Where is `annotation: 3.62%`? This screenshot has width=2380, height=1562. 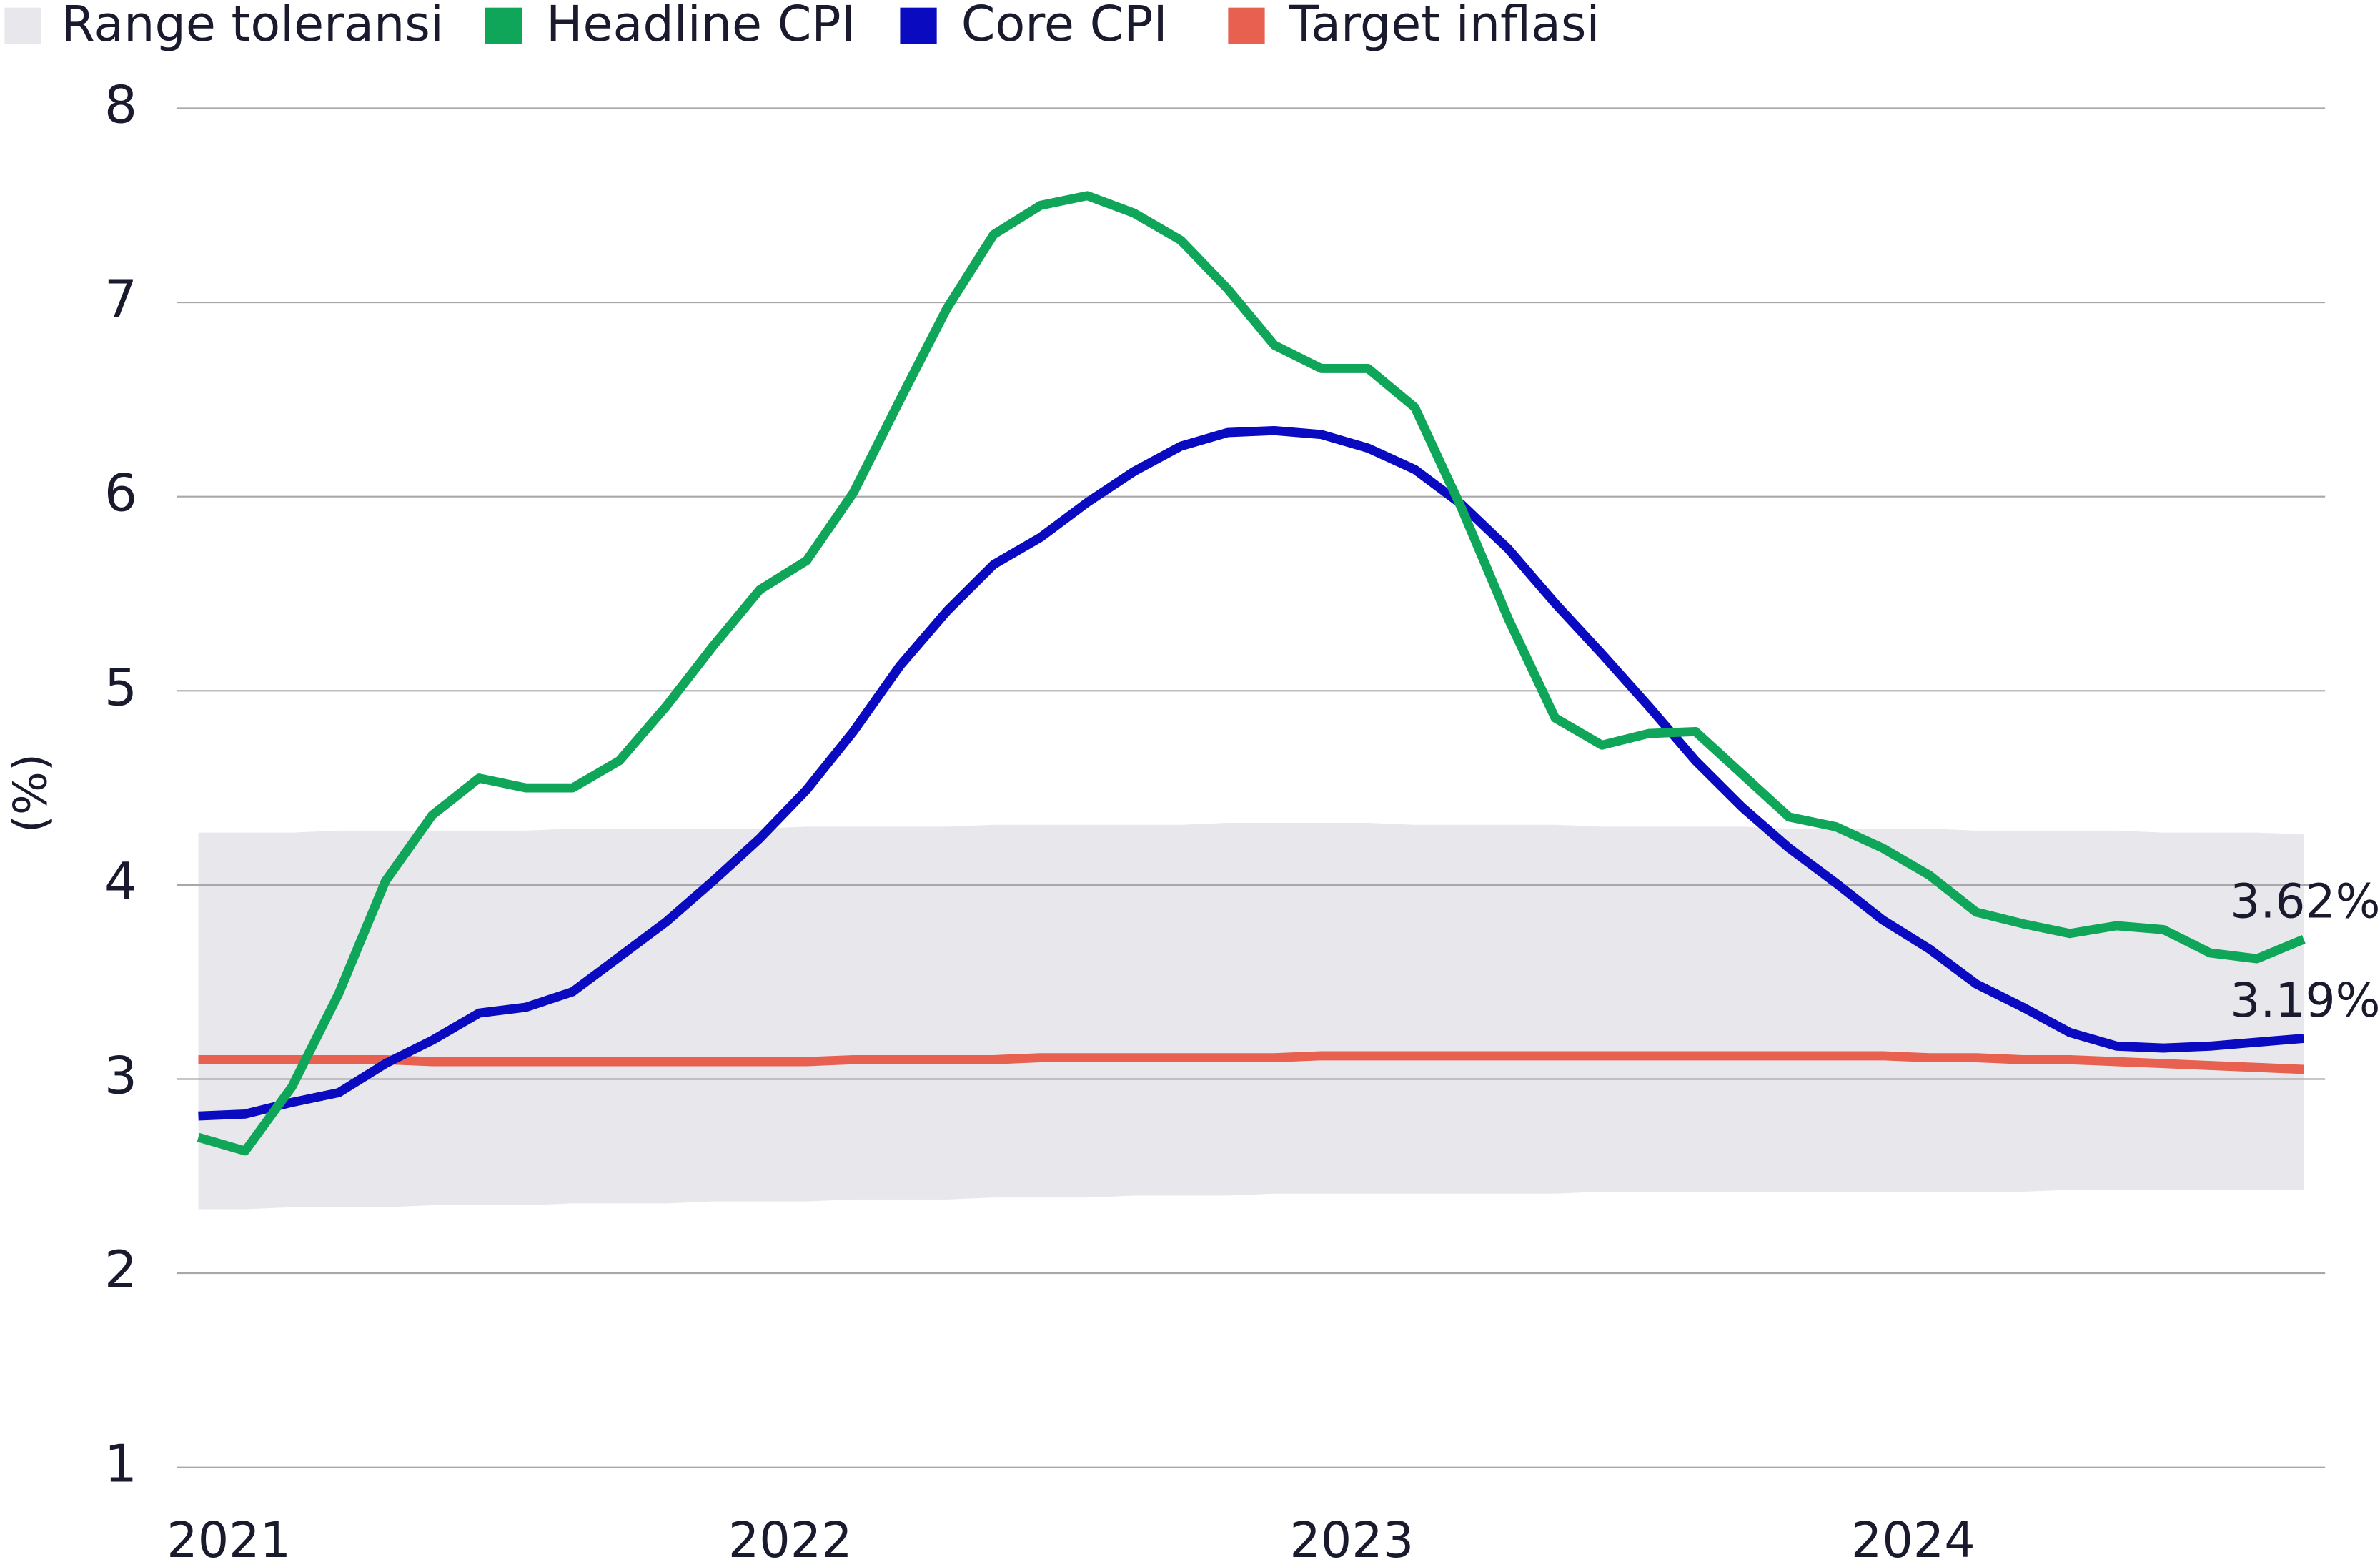
annotation: 3.62% is located at coordinates (2305, 901).